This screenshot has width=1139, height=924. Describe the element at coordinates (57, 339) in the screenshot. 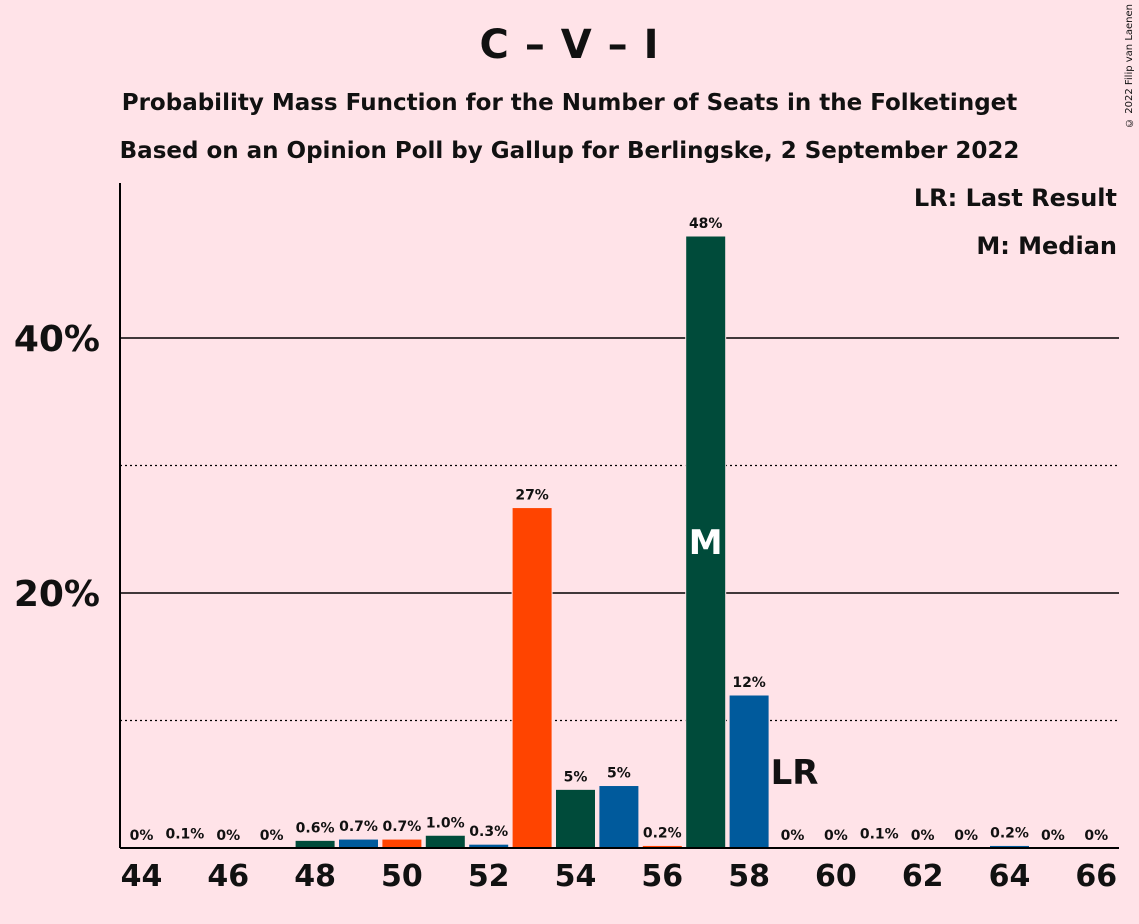

I see `y-tick-label: 40%` at that location.